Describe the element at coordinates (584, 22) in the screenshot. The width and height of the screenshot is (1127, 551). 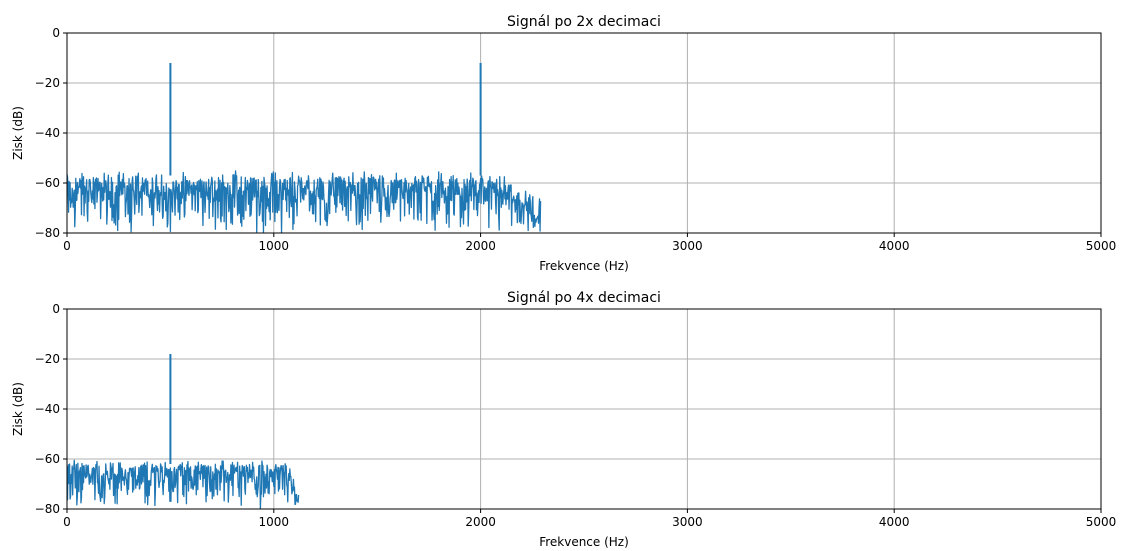
I see `chart-title: Signál po 2x decimaci` at that location.